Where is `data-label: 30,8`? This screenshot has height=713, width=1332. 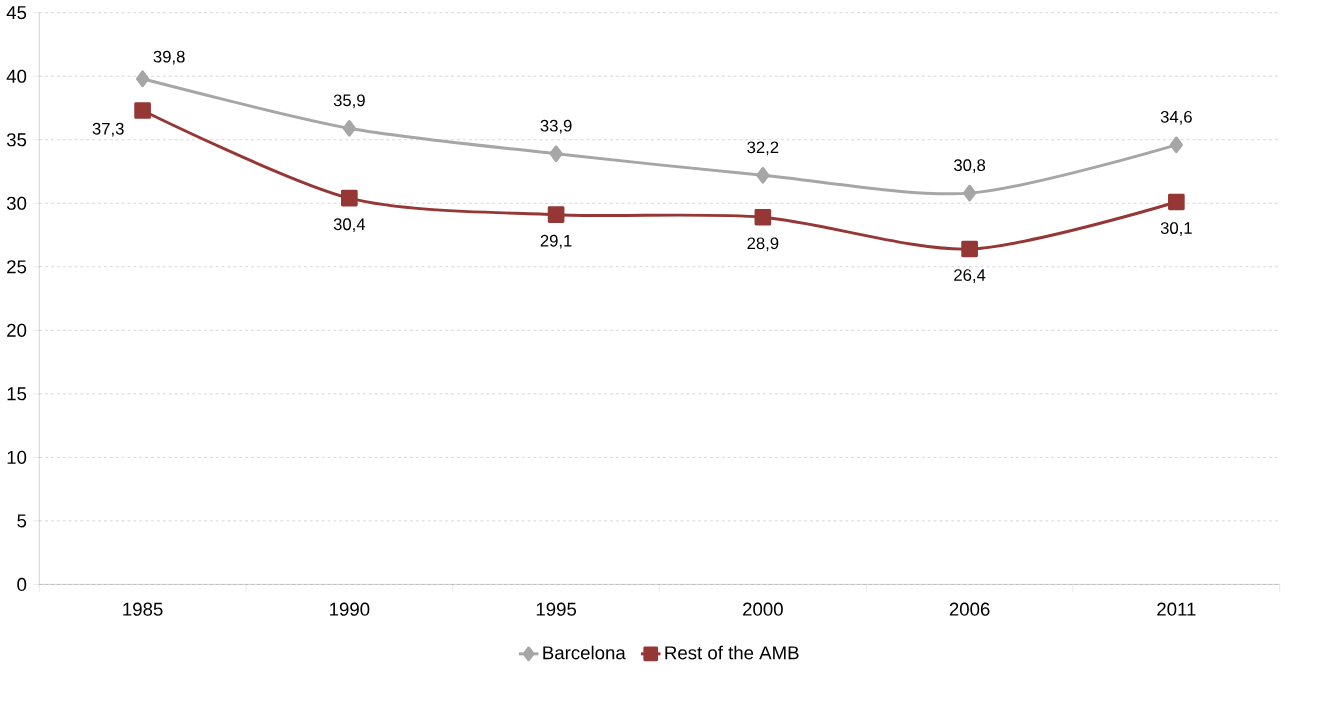
data-label: 30,8 is located at coordinates (970, 166).